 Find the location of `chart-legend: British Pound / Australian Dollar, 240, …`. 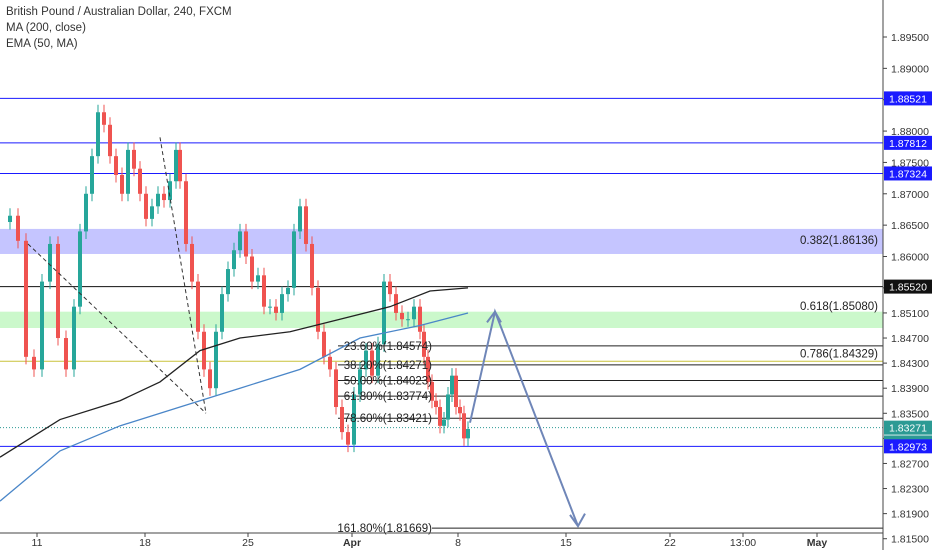

chart-legend: British Pound / Australian Dollar, 240, … is located at coordinates (119, 28).